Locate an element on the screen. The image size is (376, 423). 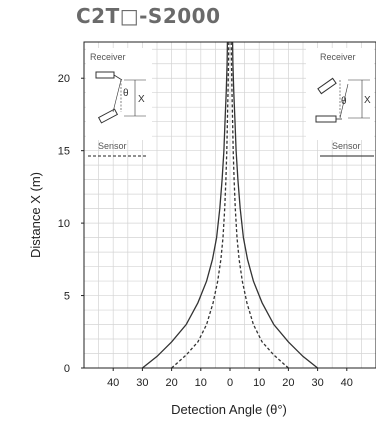
left-theta-symbol: θ is located at coordinates (126, 93).